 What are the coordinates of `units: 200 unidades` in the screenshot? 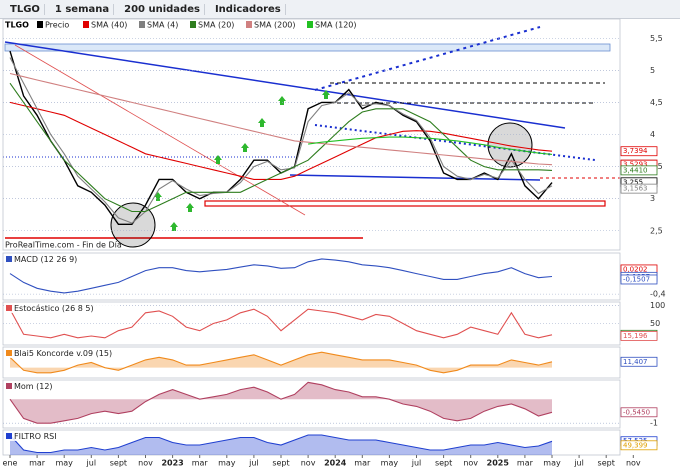 It's located at (162, 9).